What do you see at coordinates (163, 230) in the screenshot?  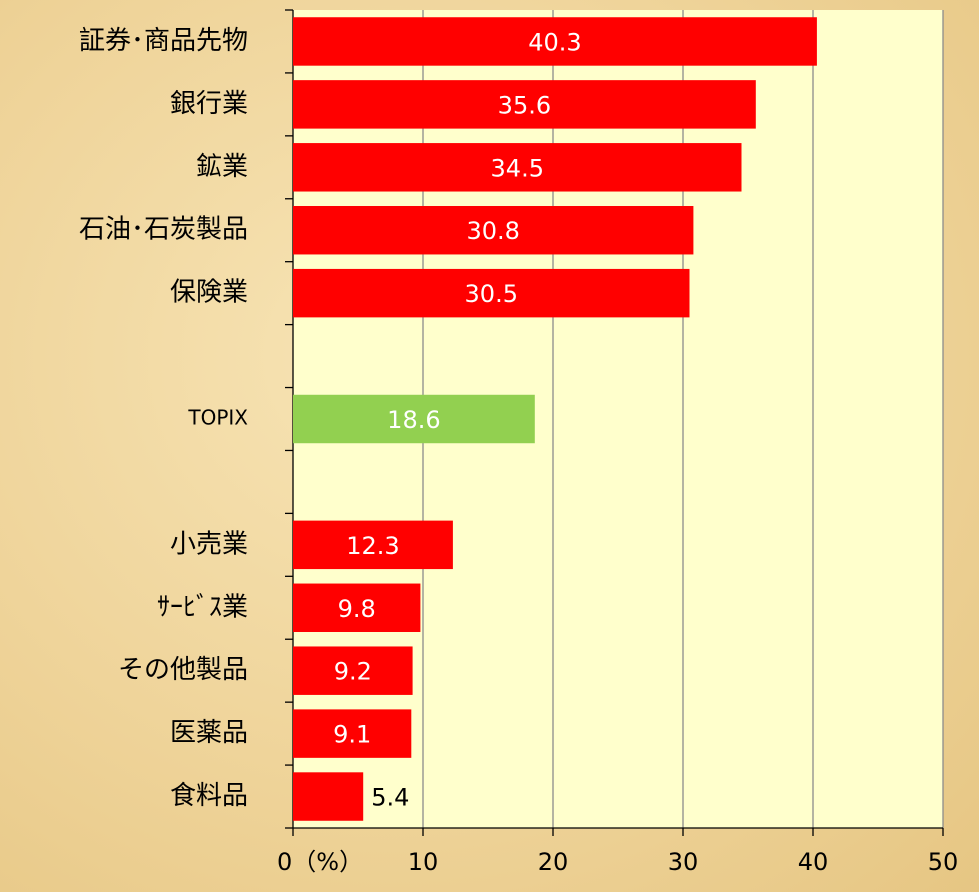 I see `y-tick-label: 石油･石炭製品` at bounding box center [163, 230].